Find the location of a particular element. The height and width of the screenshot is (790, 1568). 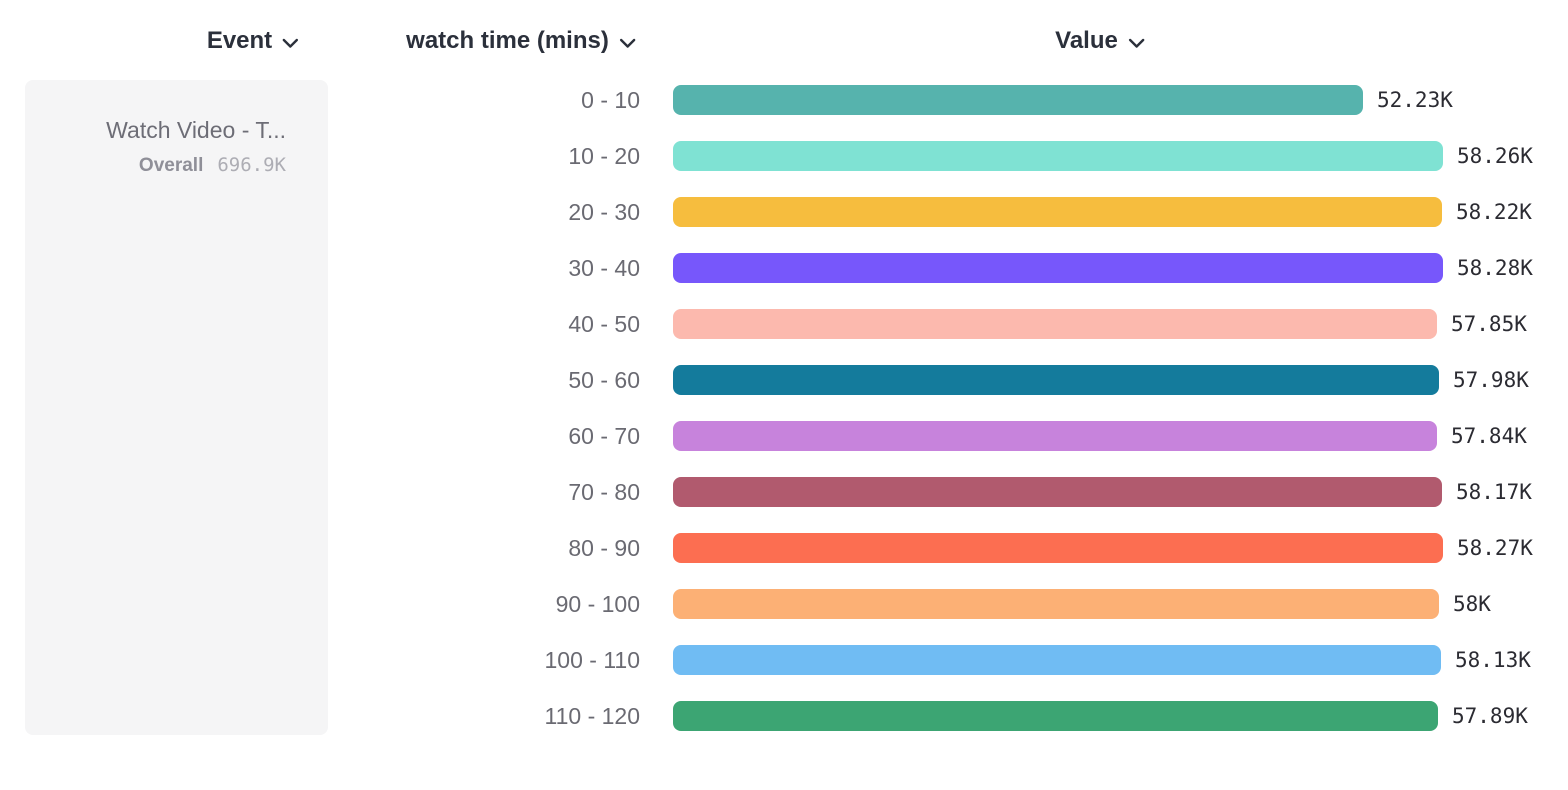

value-label: 58.22K is located at coordinates (1494, 212).